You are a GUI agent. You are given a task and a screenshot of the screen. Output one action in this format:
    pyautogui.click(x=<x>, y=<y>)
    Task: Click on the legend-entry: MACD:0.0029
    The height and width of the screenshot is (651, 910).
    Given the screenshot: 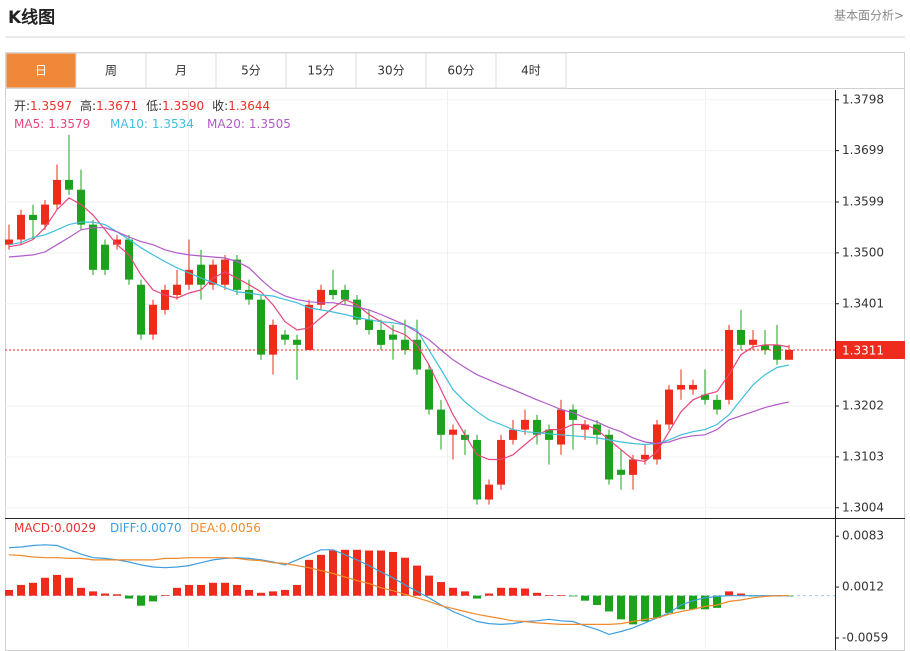 What is the action you would take?
    pyautogui.click(x=55, y=528)
    